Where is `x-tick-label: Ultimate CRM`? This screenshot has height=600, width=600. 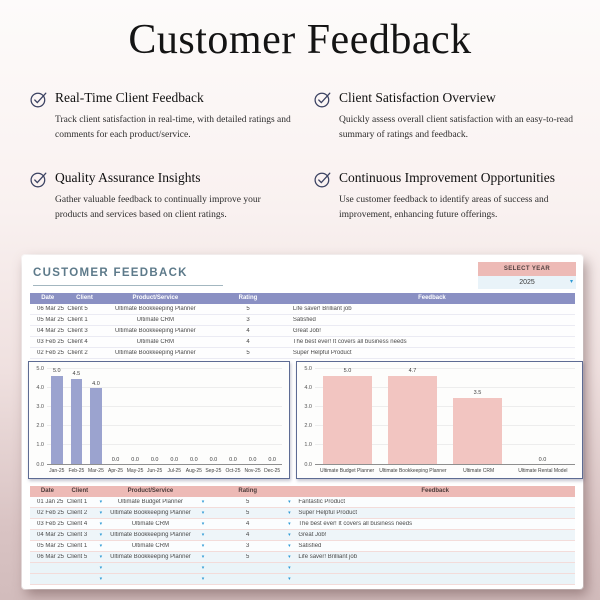 x-tick-label: Ultimate CRM is located at coordinates (479, 471).